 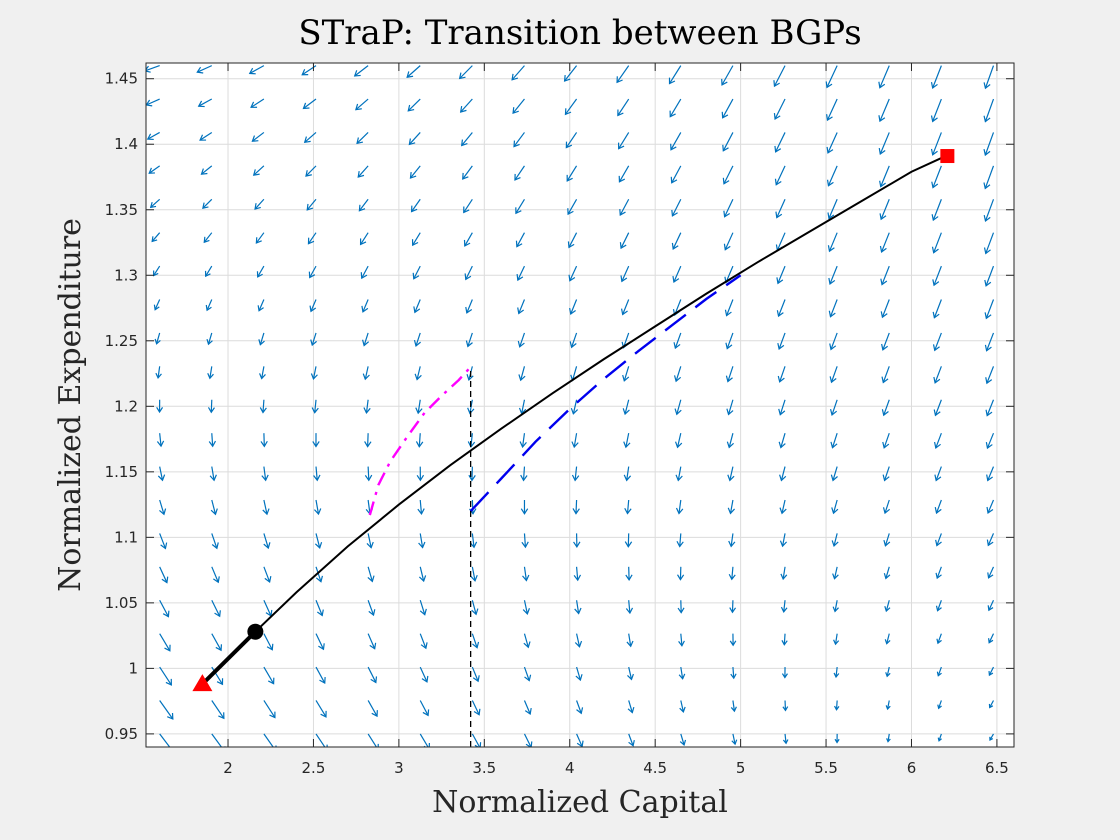 I want to click on x-tick-label: 6, so click(x=912, y=768).